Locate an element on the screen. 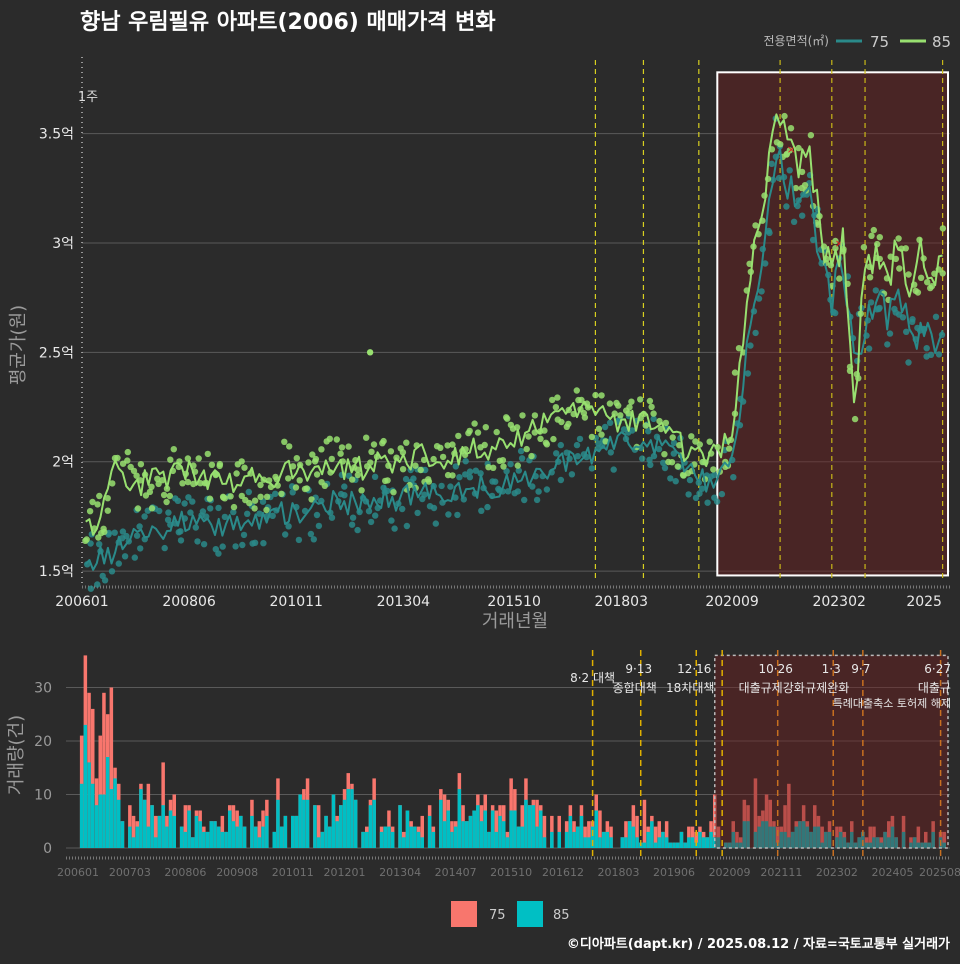 Image resolution: width=960 pixels, height=964 pixels. price-x-tick-label: 202302 is located at coordinates (838, 602).